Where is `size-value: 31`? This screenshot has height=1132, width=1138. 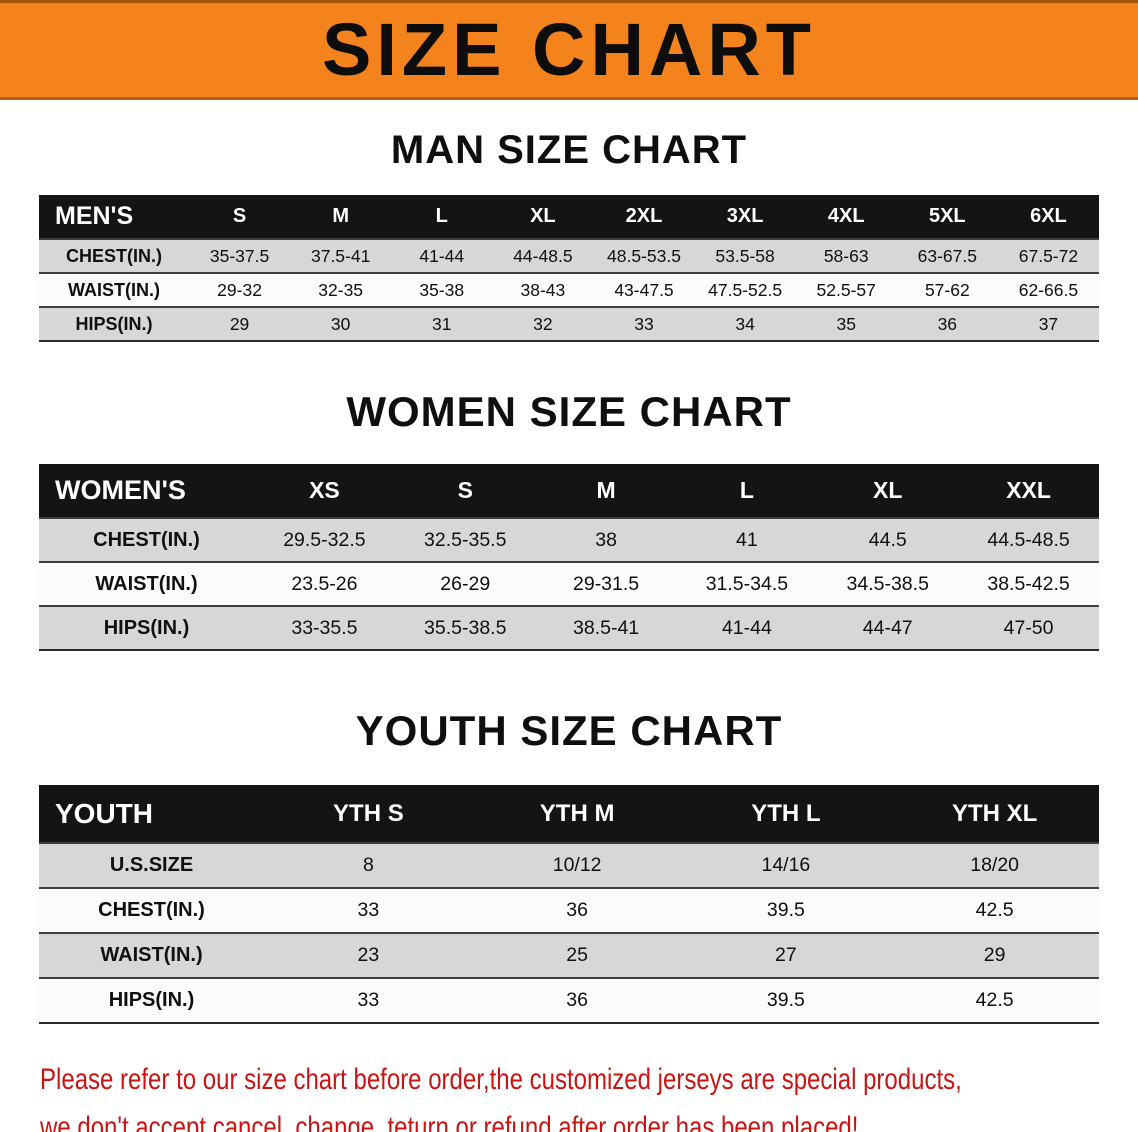
size-value: 31 is located at coordinates (442, 323).